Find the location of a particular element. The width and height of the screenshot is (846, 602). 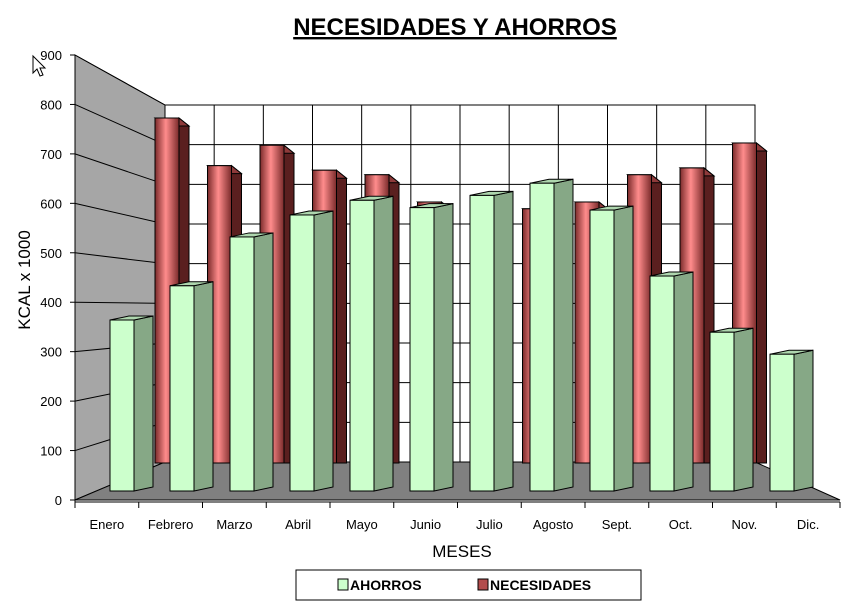

x-tick-label: Agosto is located at coordinates (553, 524).